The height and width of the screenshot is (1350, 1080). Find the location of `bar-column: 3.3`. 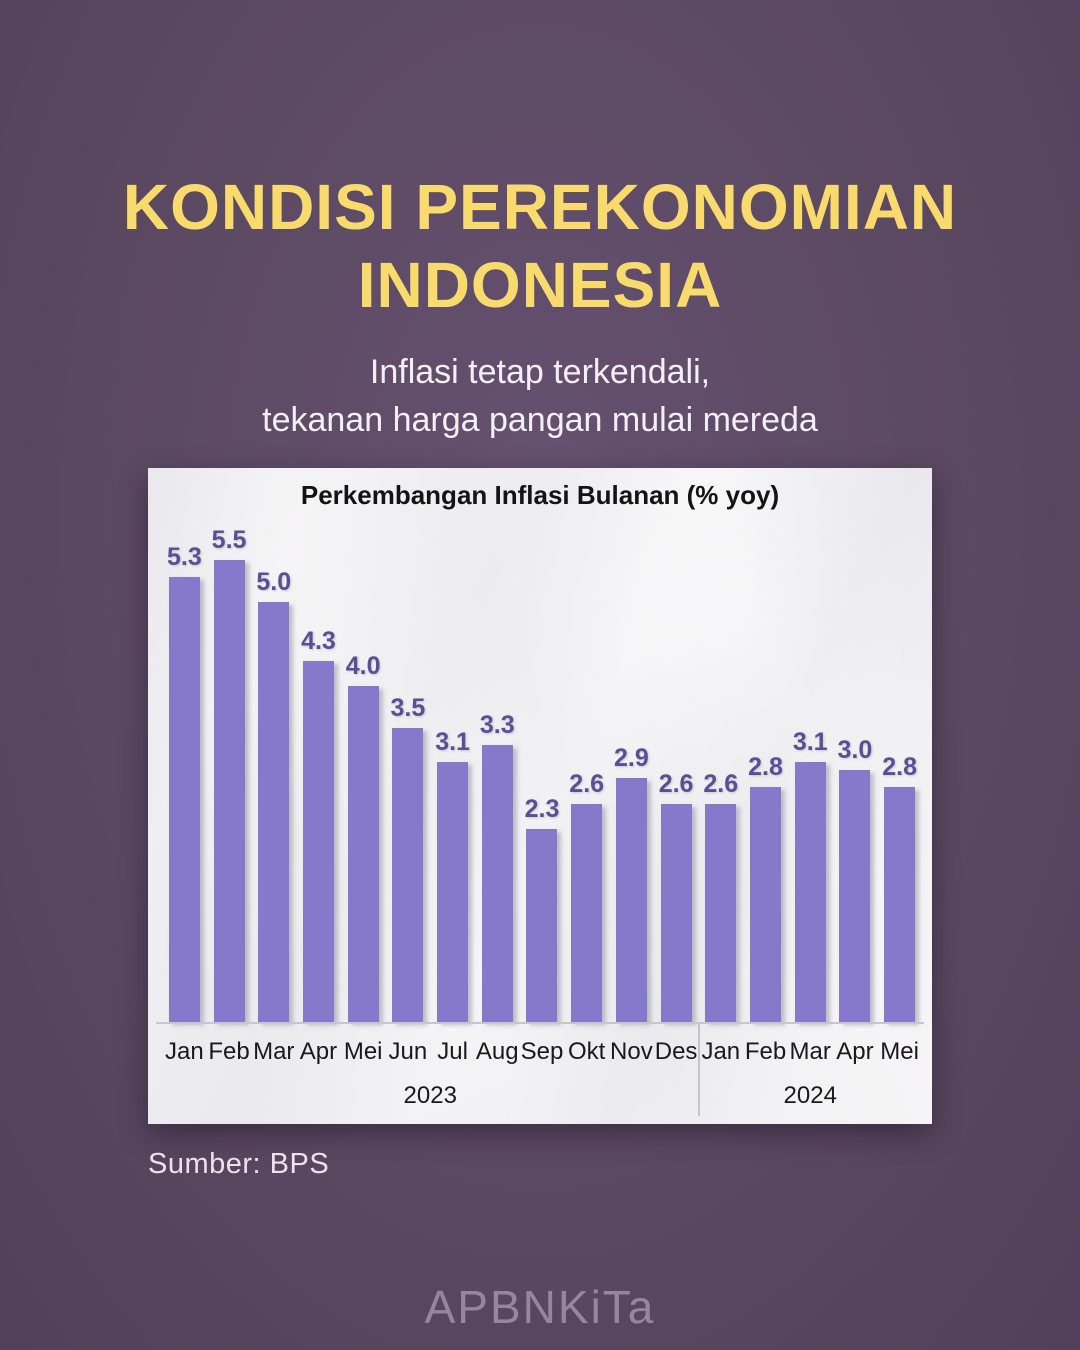

bar-column: 3.3 is located at coordinates (497, 745).